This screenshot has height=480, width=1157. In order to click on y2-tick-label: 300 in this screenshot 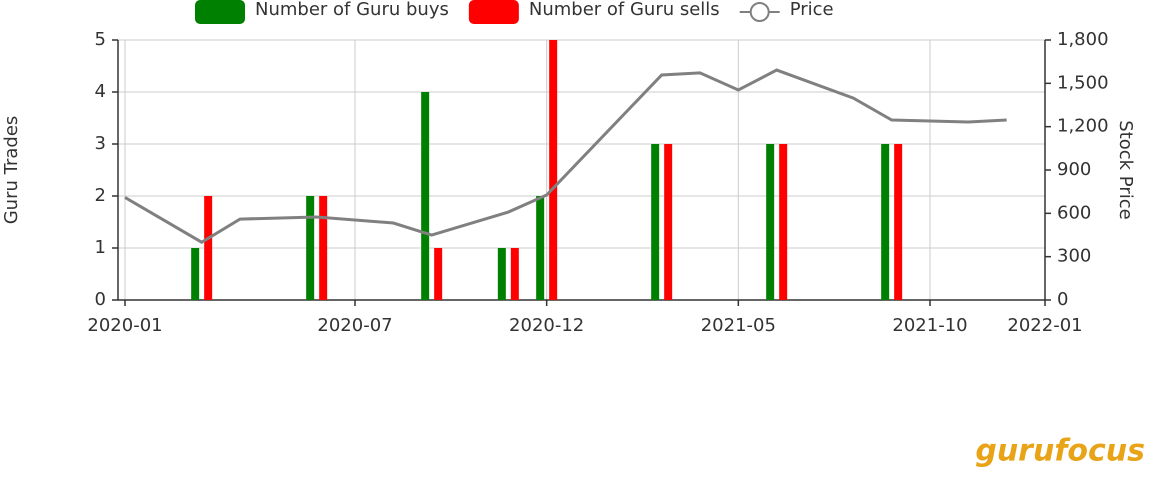, I will do `click(1074, 256)`.